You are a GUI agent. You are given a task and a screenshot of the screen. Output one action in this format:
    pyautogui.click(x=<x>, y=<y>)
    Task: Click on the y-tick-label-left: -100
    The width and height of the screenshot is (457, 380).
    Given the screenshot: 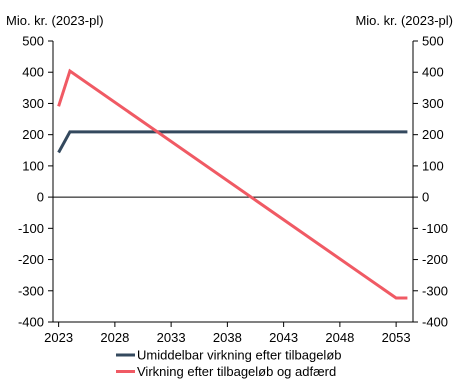 What is the action you would take?
    pyautogui.click(x=31, y=228)
    